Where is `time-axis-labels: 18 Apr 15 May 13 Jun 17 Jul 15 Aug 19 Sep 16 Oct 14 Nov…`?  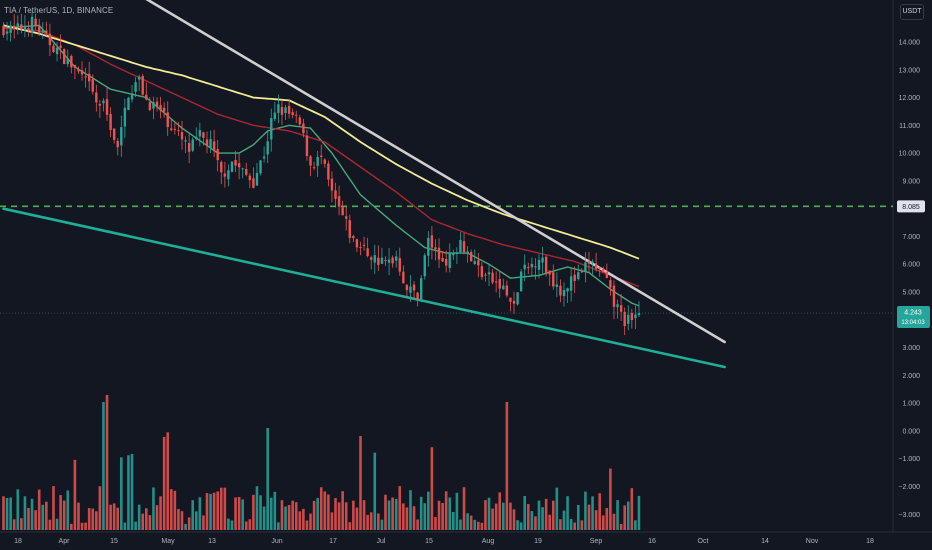 time-axis-labels: 18 Apr 15 May 13 Jun 17 Jul 15 Aug 19 Sep 16 Oct 14 Nov… is located at coordinates (444, 541).